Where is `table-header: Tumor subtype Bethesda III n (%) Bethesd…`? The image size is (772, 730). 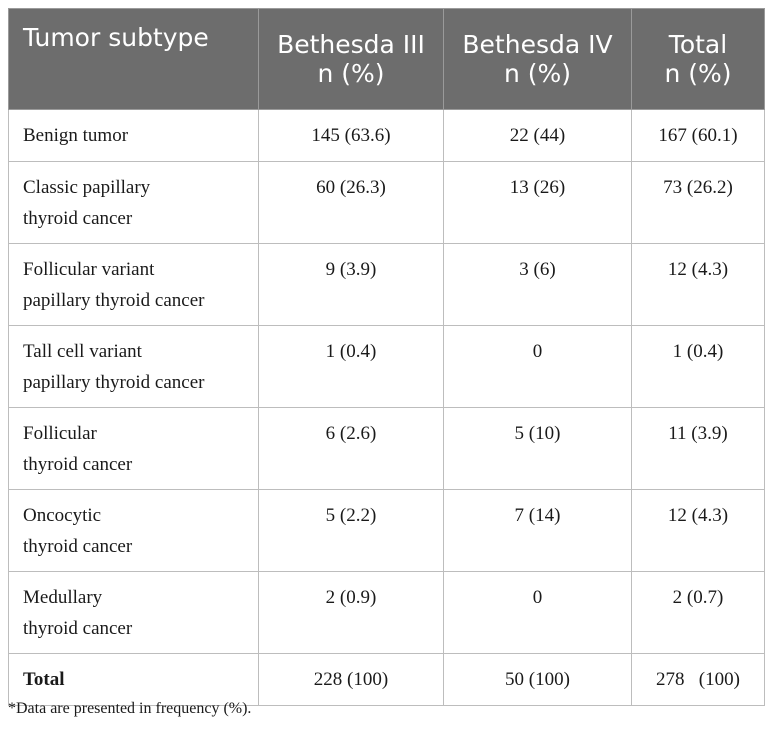 table-header: Tumor subtype Bethesda III n (%) Bethesd… is located at coordinates (386, 59).